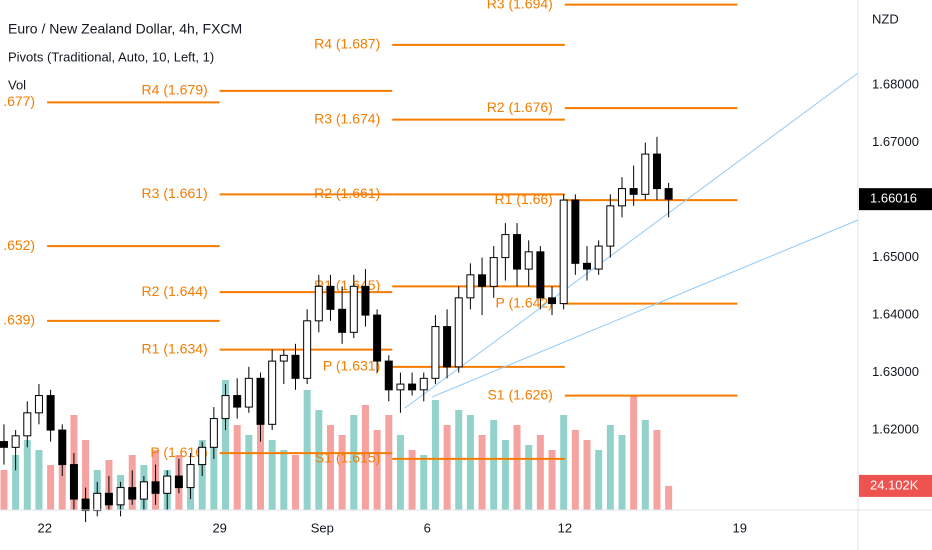 This screenshot has height=550, width=932. I want to click on x-tick-label: 19, so click(740, 527).